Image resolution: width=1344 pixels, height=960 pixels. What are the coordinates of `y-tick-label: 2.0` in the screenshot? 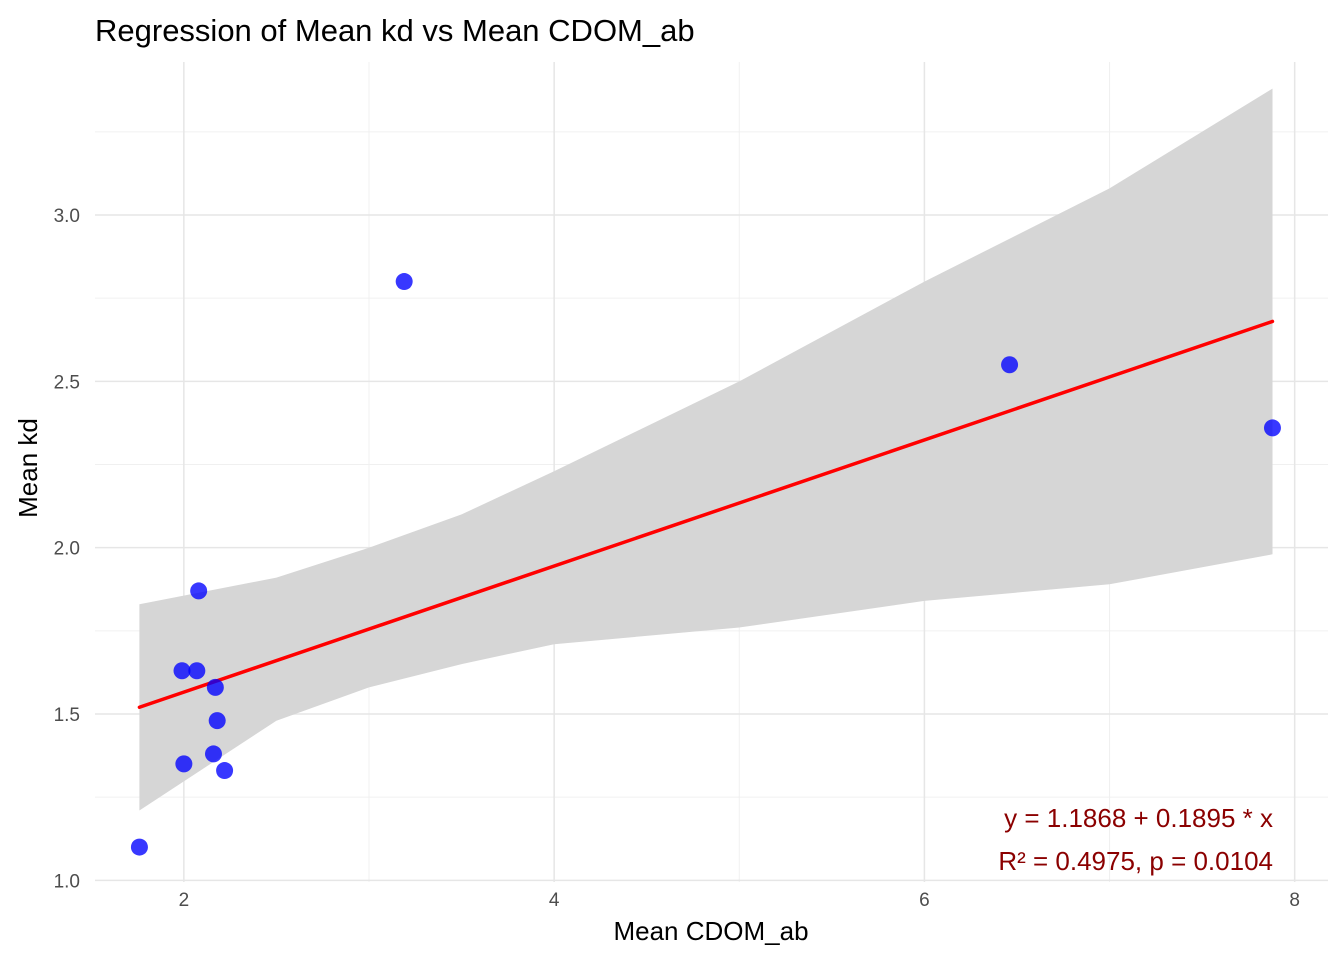 It's located at (67, 549).